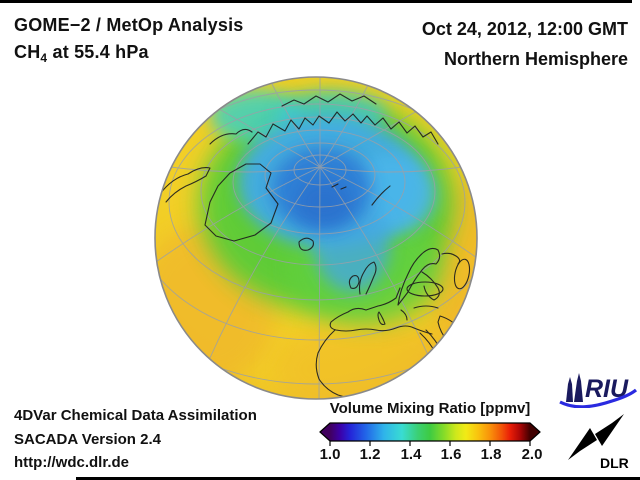 The height and width of the screenshot is (480, 640). What do you see at coordinates (324, 202) in the screenshot?
I see `field-blue-core-dark` at bounding box center [324, 202].